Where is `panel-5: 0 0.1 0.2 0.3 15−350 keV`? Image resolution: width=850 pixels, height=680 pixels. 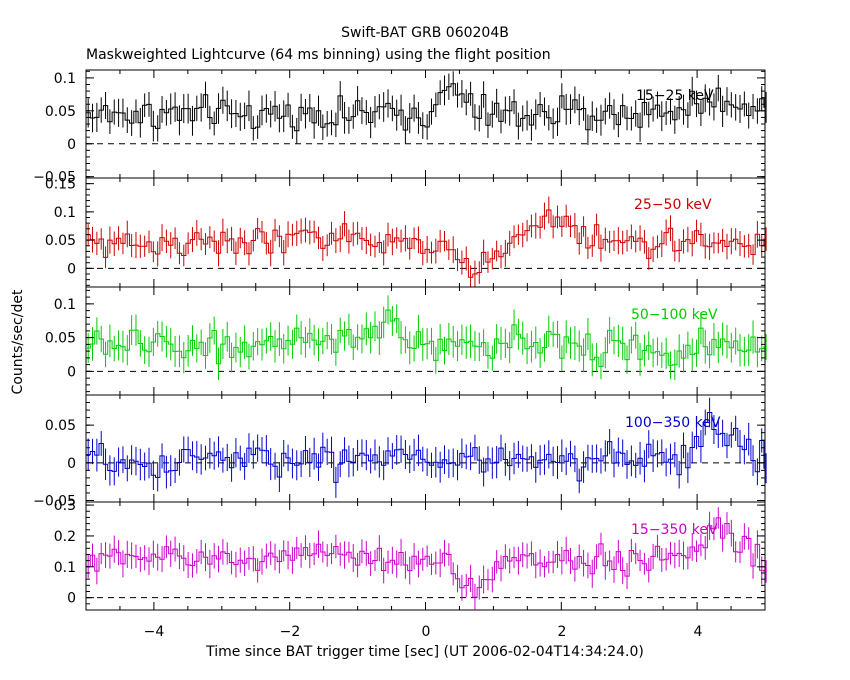
panel-5: 0 0.1 0.2 0.3 15−350 keV is located at coordinates (410, 554).